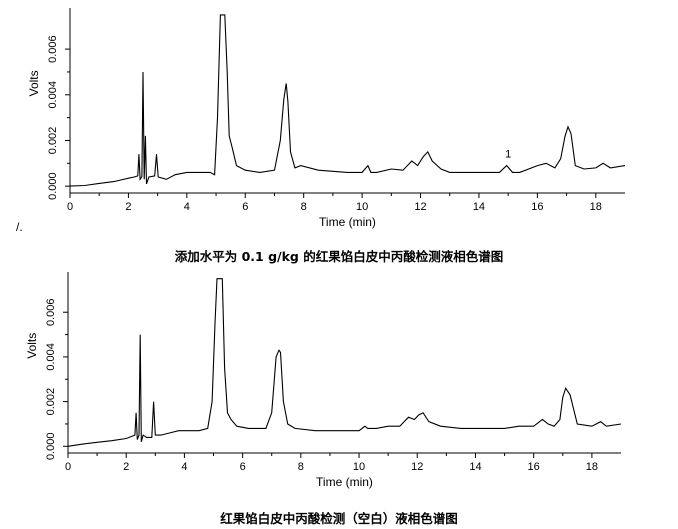 Image resolution: width=678 pixels, height=529 pixels. What do you see at coordinates (508, 155) in the screenshot?
I see `peak-annotation: 1` at bounding box center [508, 155].